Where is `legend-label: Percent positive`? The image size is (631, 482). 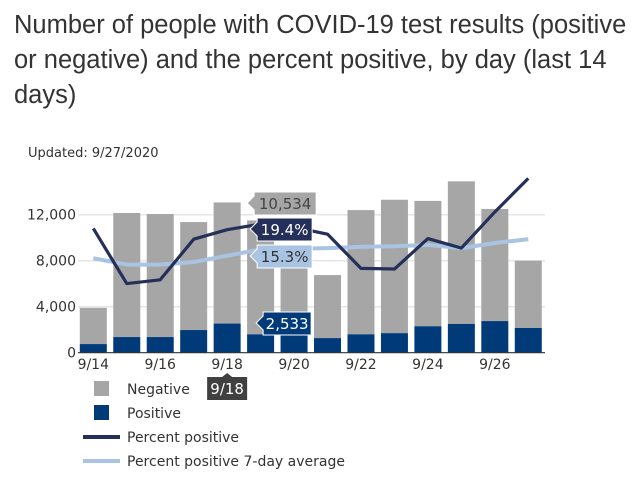 legend-label: Percent positive is located at coordinates (183, 438).